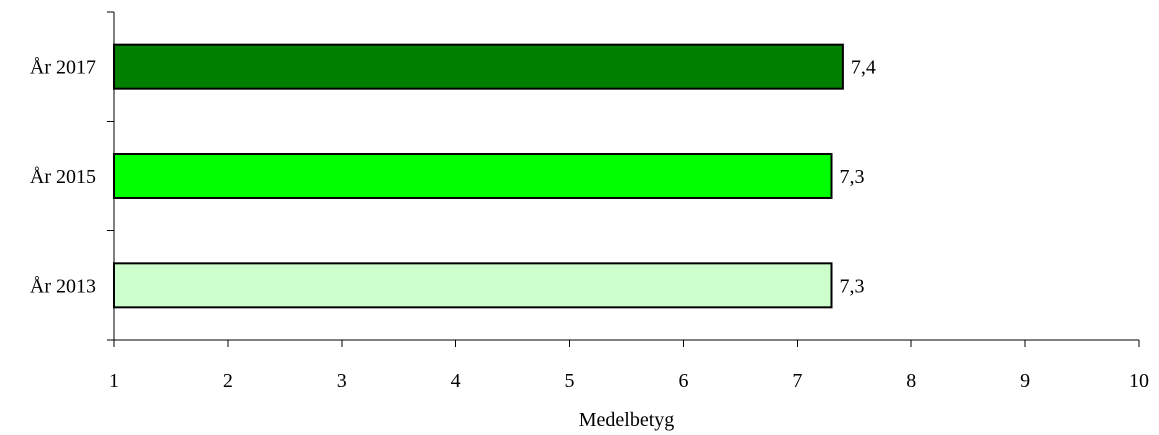 The width and height of the screenshot is (1159, 435). Describe the element at coordinates (111, 176) in the screenshot. I see `y-axis` at that location.